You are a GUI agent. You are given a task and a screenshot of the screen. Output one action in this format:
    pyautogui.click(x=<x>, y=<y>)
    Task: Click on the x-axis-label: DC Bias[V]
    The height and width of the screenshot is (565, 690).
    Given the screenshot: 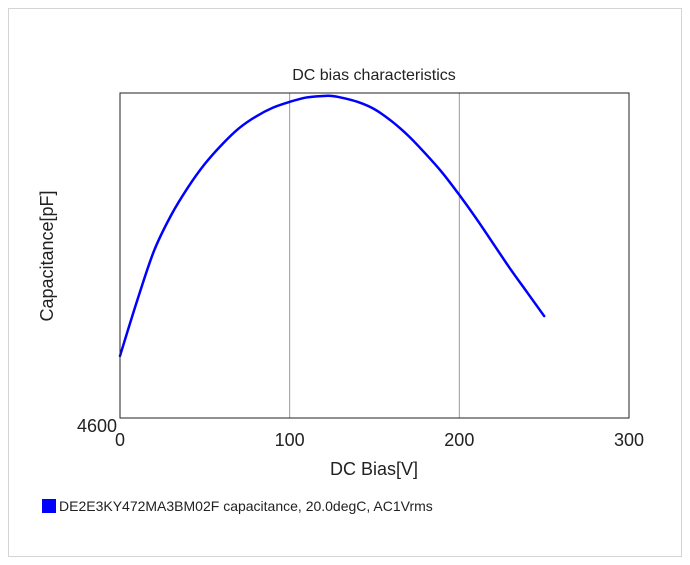 What is the action you would take?
    pyautogui.click(x=374, y=469)
    